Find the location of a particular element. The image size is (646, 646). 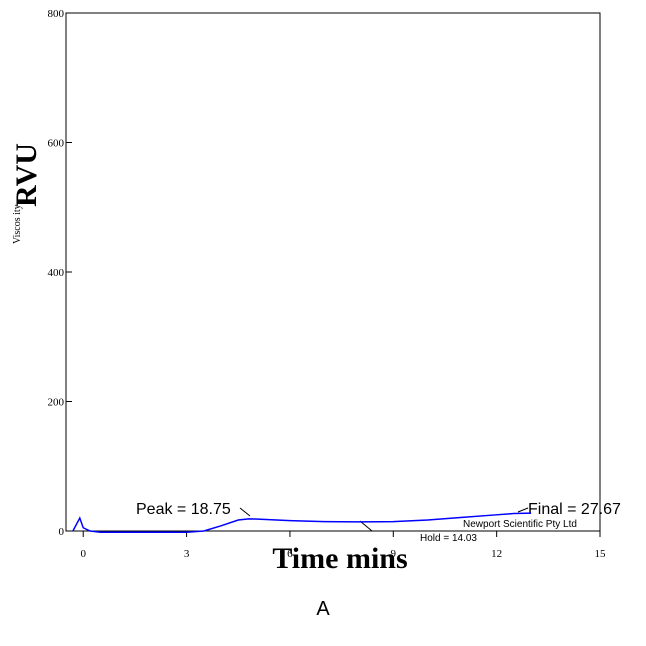

y-tick-label: 0 is located at coordinates (62, 532).